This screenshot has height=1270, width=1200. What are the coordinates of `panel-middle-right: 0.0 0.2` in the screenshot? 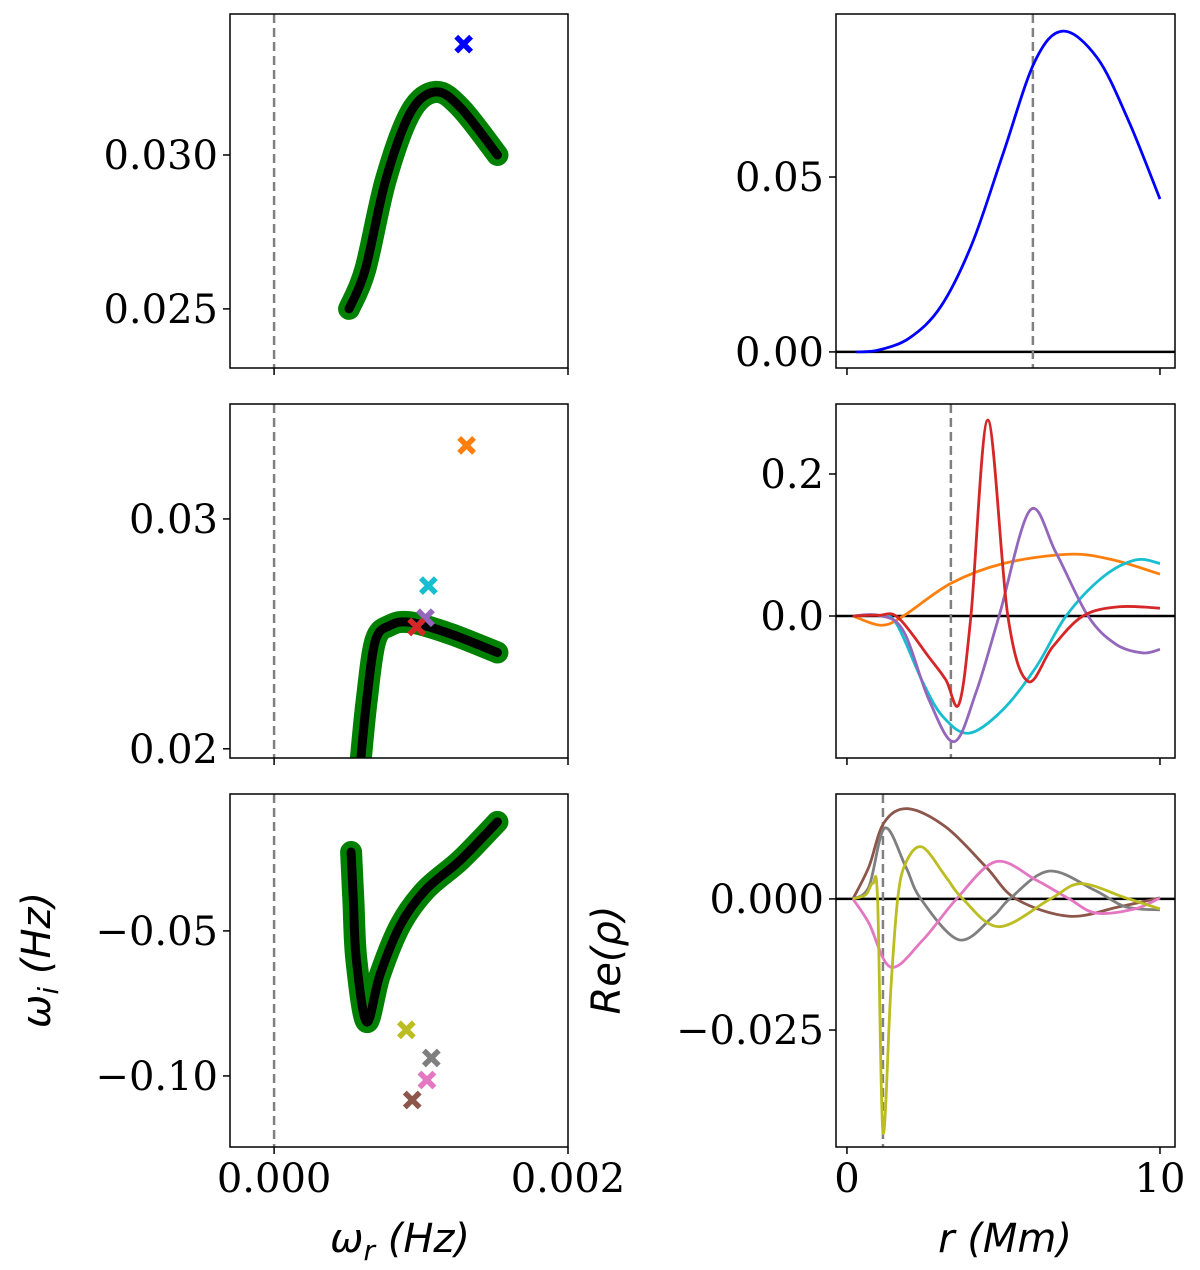 It's located at (968, 584).